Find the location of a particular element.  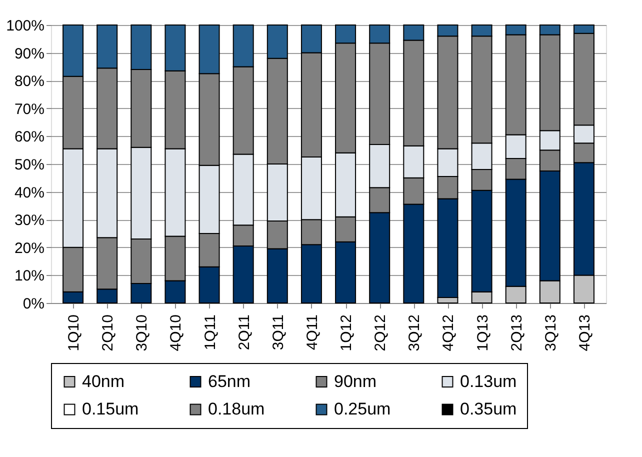

x-tick-label: 2Q12 is located at coordinates (381, 333).